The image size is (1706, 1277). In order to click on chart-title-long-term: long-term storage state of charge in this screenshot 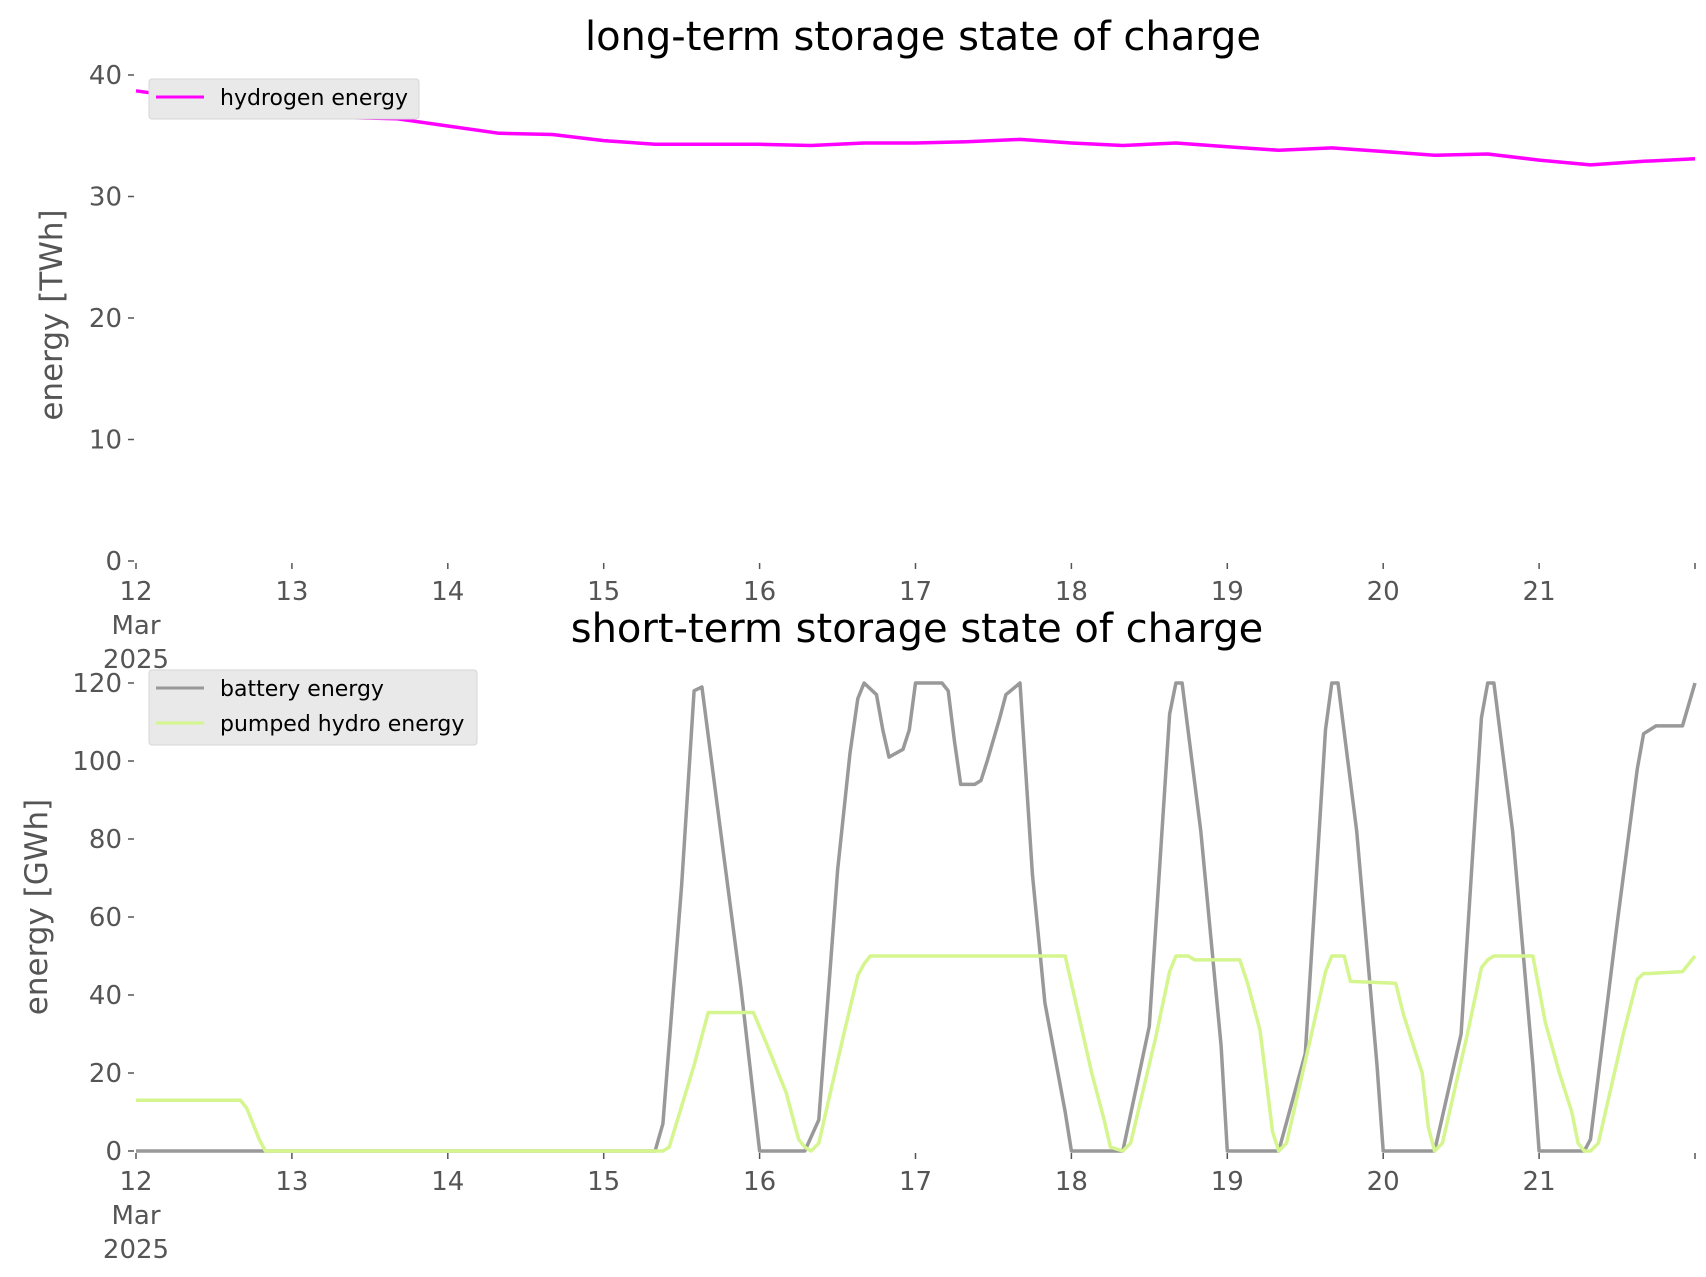, I will do `click(923, 37)`.